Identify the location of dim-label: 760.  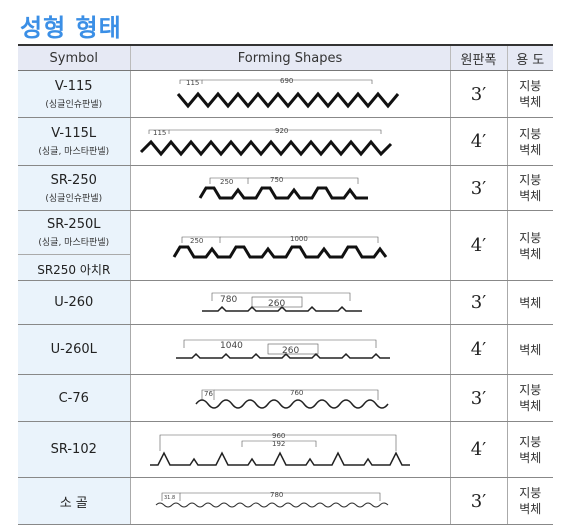
(296, 393).